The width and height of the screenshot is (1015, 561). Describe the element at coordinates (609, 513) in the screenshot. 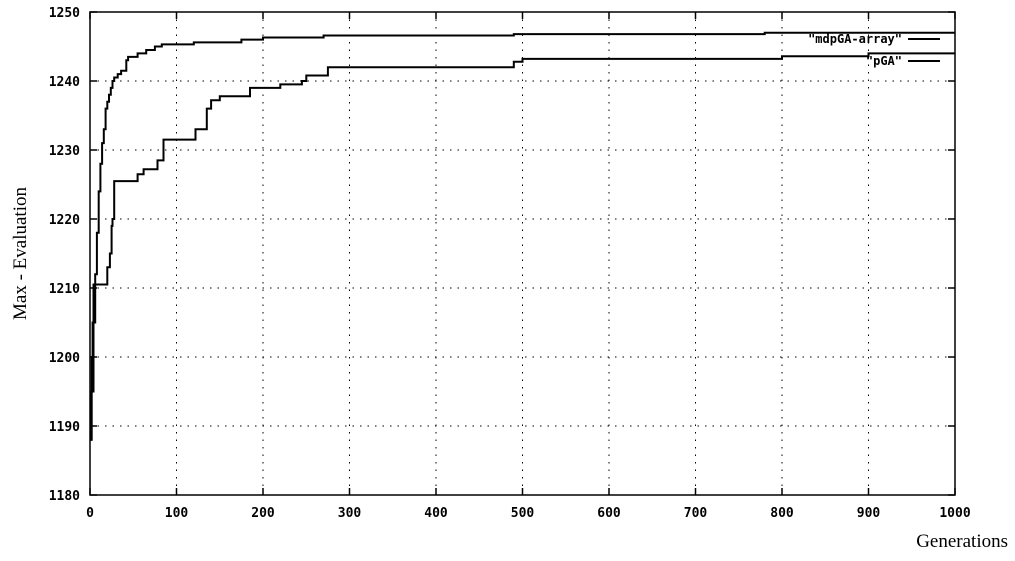

I see `x-tick-label: 600` at that location.